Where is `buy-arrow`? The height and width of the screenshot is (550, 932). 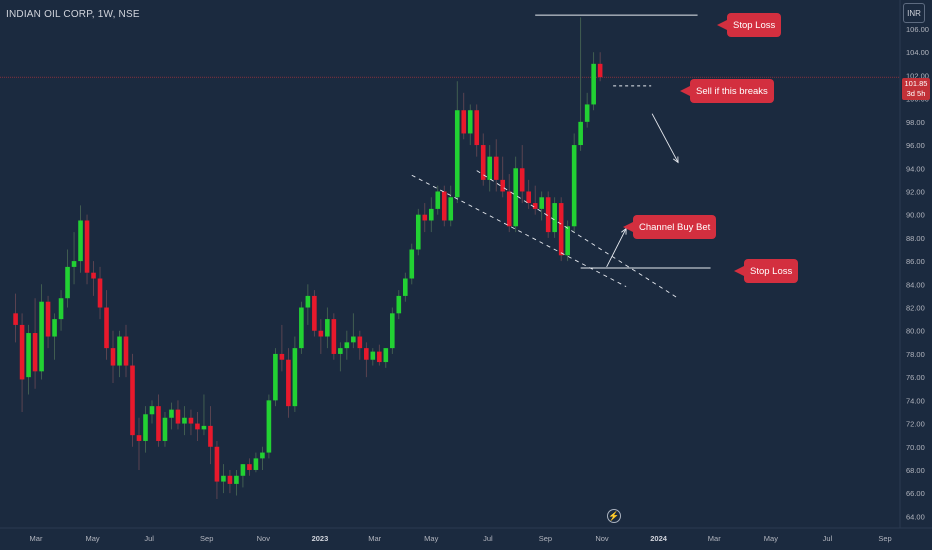 buy-arrow is located at coordinates (616, 248).